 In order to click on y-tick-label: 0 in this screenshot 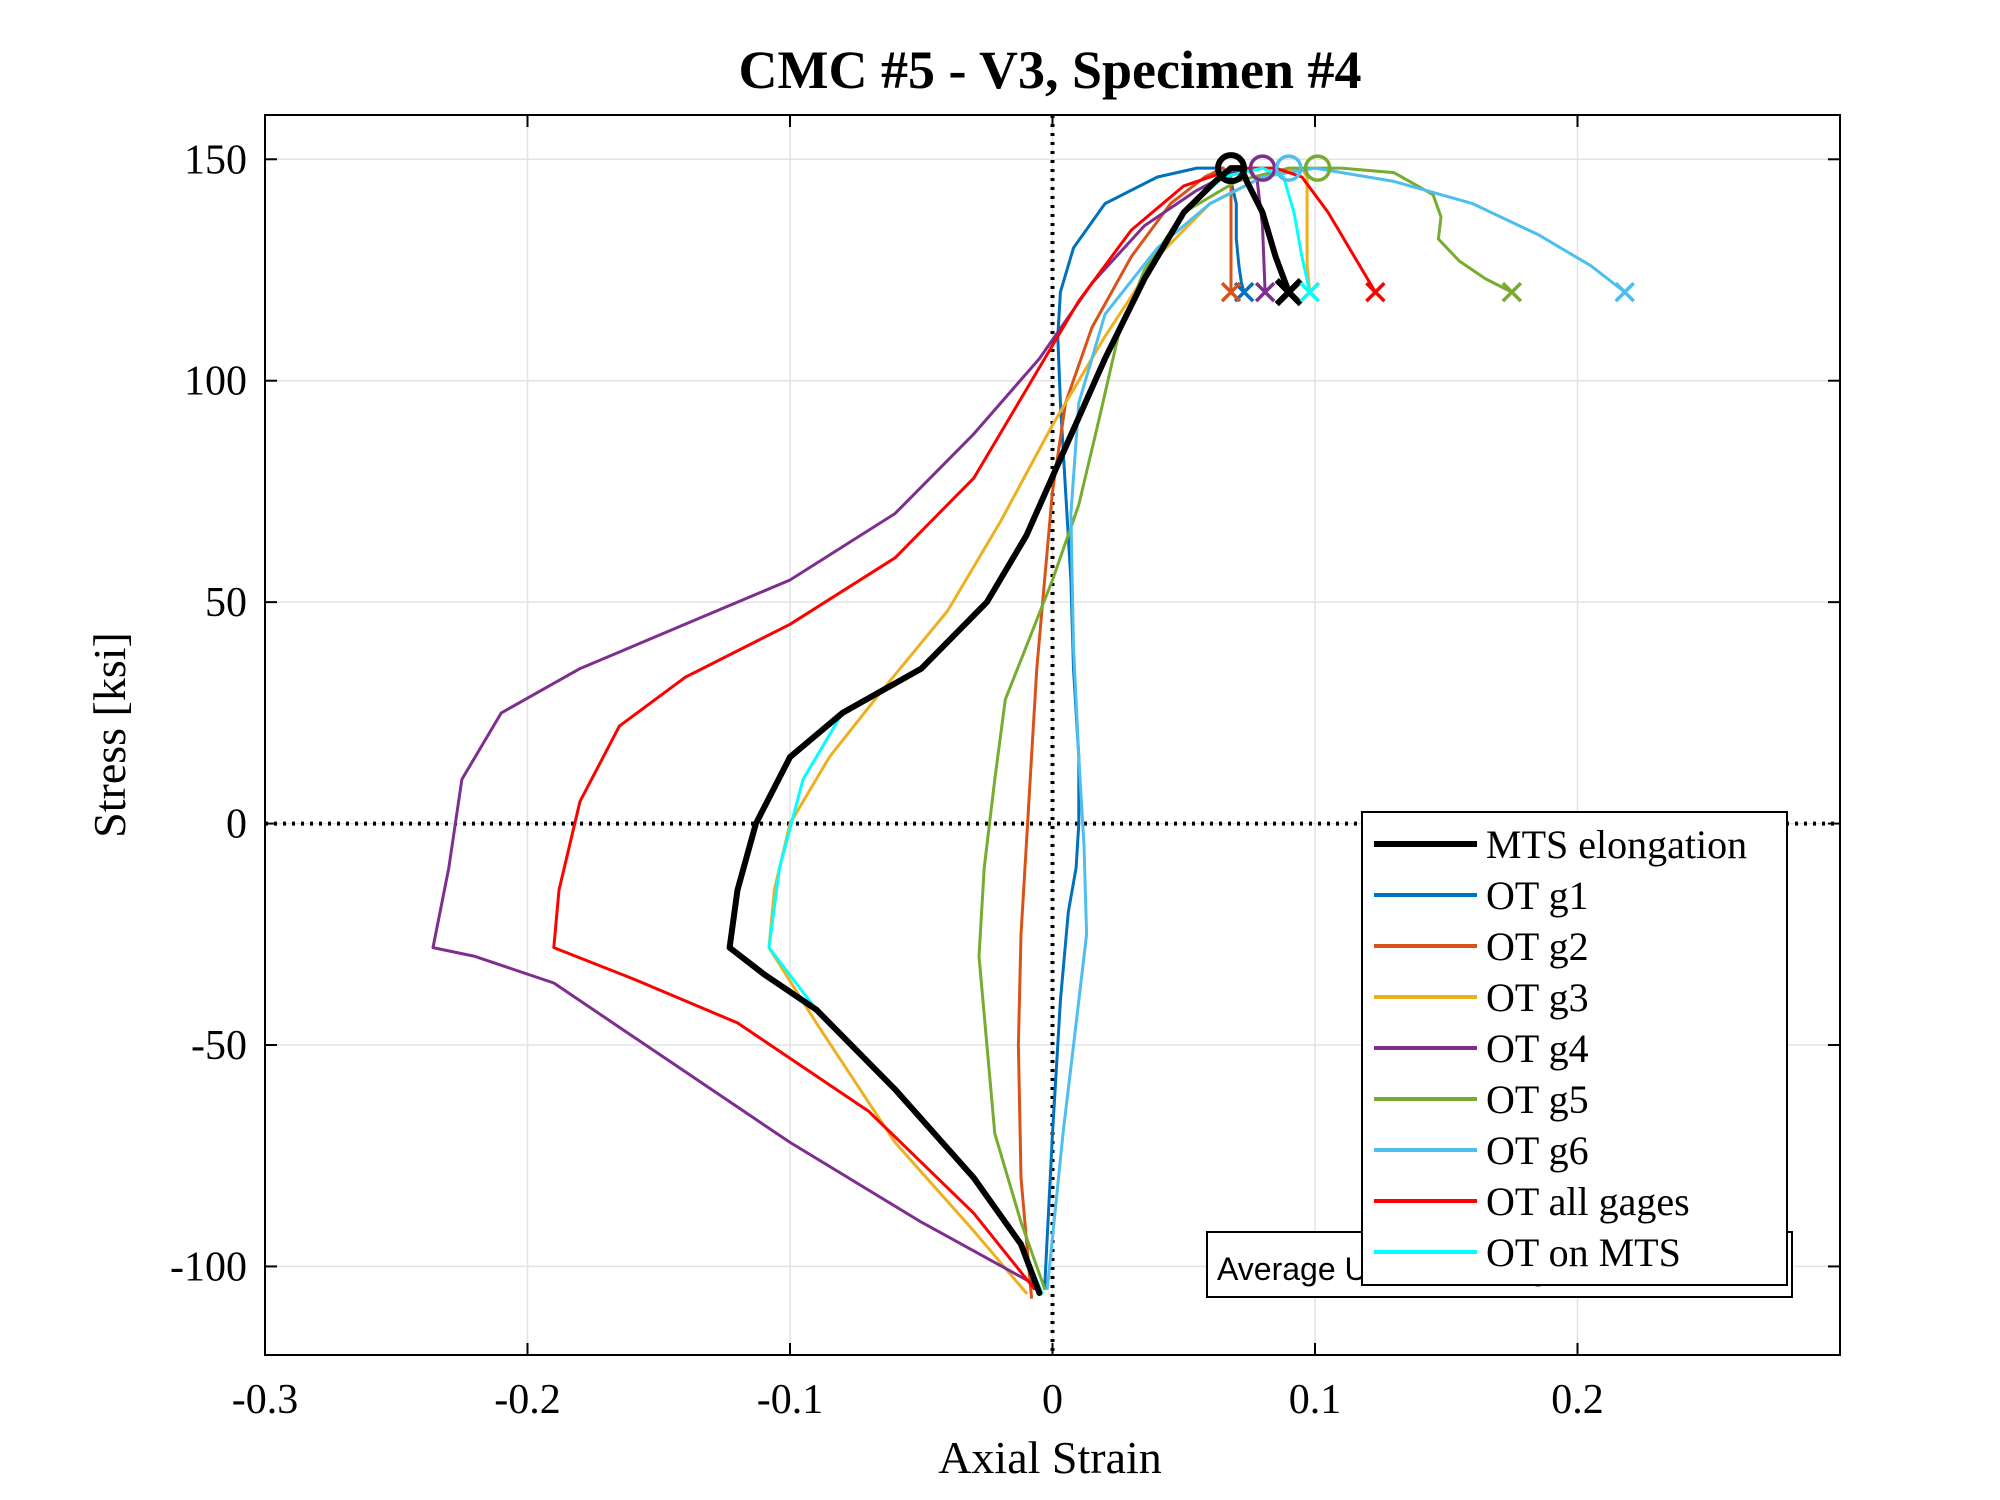, I will do `click(236, 825)`.